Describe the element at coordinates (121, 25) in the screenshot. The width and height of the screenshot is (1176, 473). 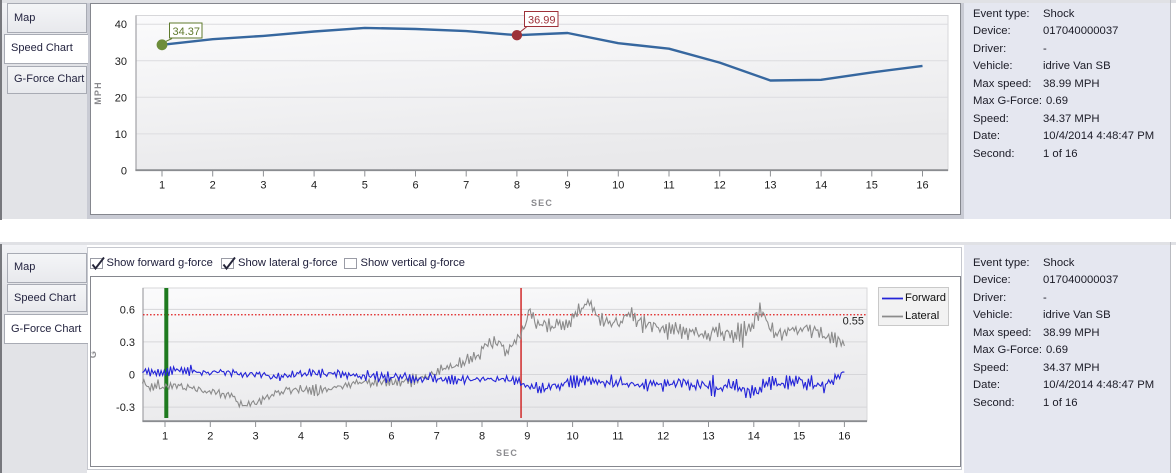
I see `svg-text: 40` at that location.